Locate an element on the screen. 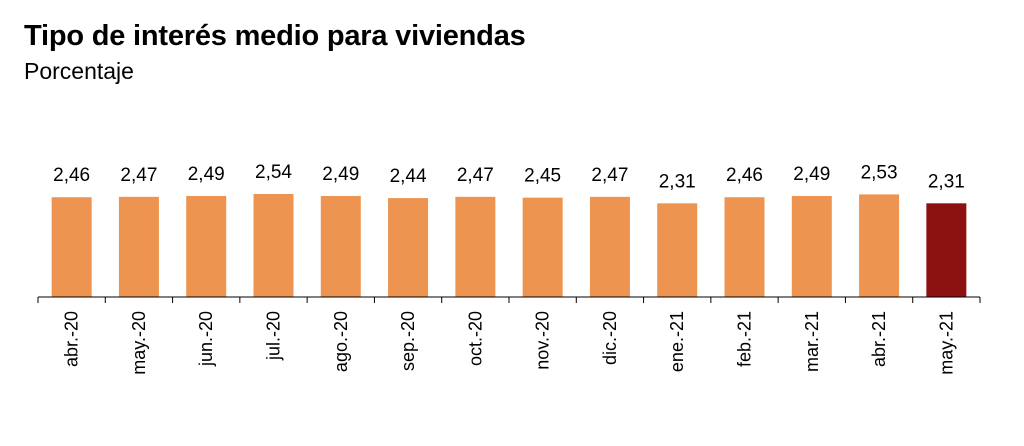 The height and width of the screenshot is (446, 1024). chart-subtitle: Porcentaje is located at coordinates (79, 71).